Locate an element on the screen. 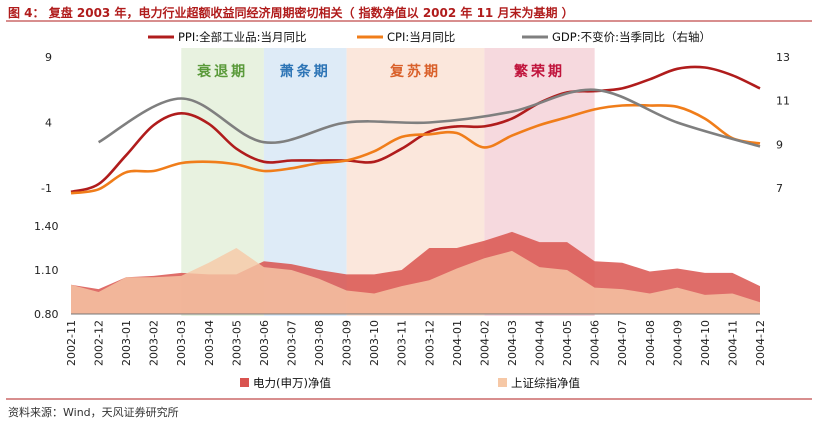 This screenshot has height=431, width=820. phase-label-0: 衰退期 is located at coordinates (222, 71).